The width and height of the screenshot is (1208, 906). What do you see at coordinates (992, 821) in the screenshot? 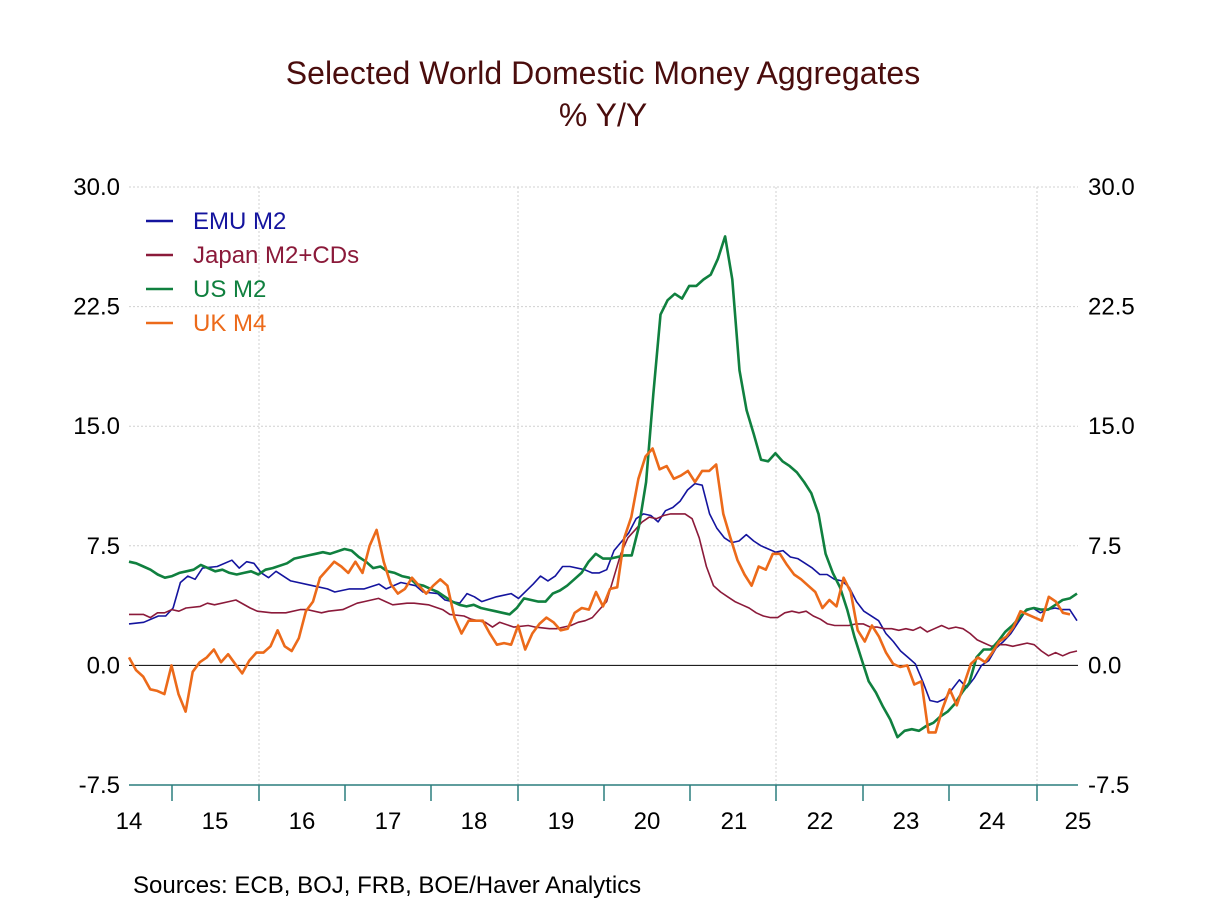
I see `x-tick-label: 24` at bounding box center [992, 821].